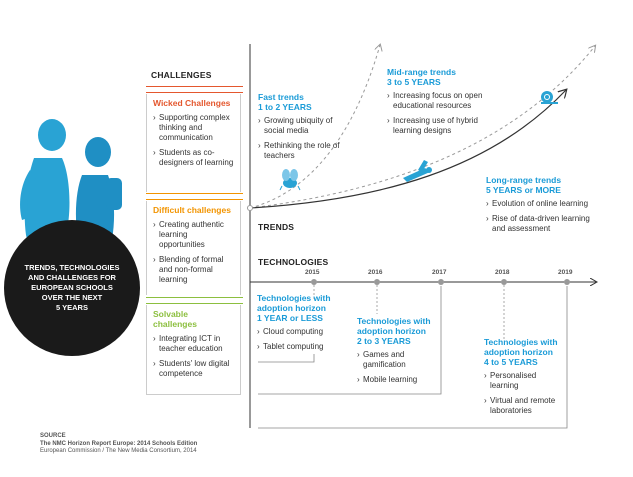 This screenshot has height=477, width=633. I want to click on horizon3-bracket, so click(413, 357).